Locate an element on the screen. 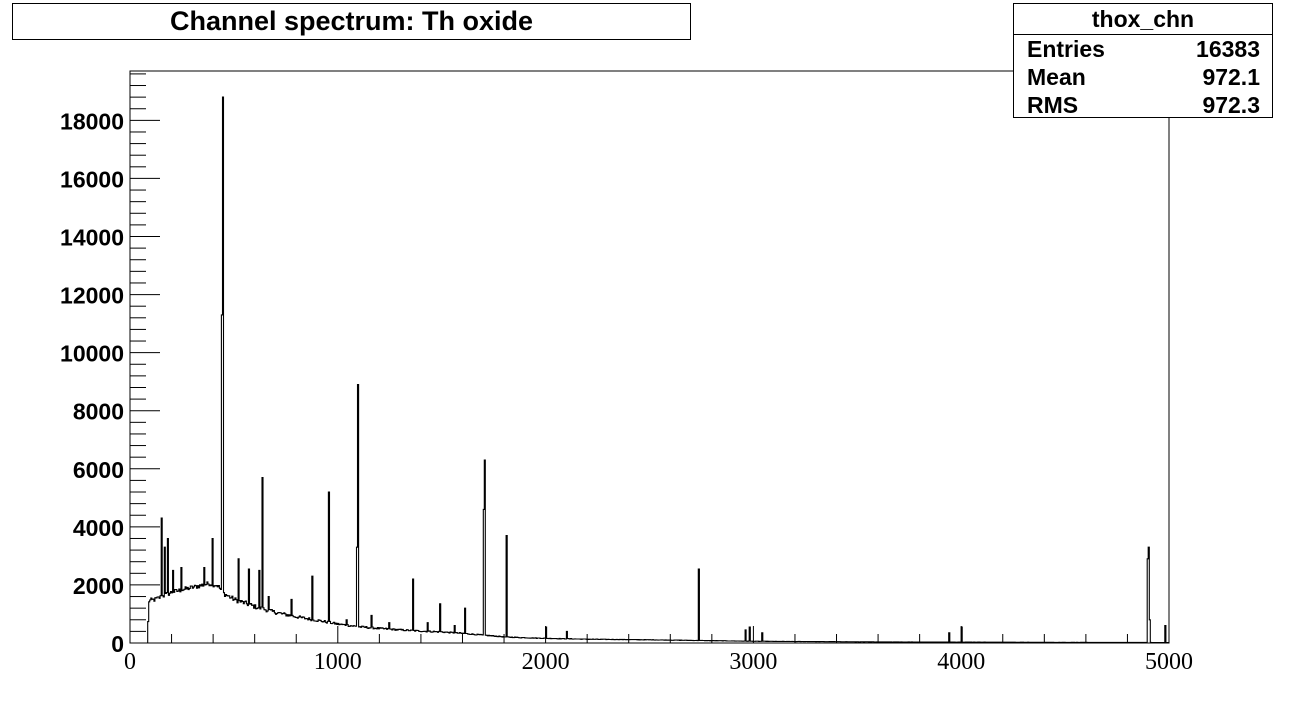 The height and width of the screenshot is (715, 1299). chart-title: Channel spectrum: Th oxide is located at coordinates (351, 21).